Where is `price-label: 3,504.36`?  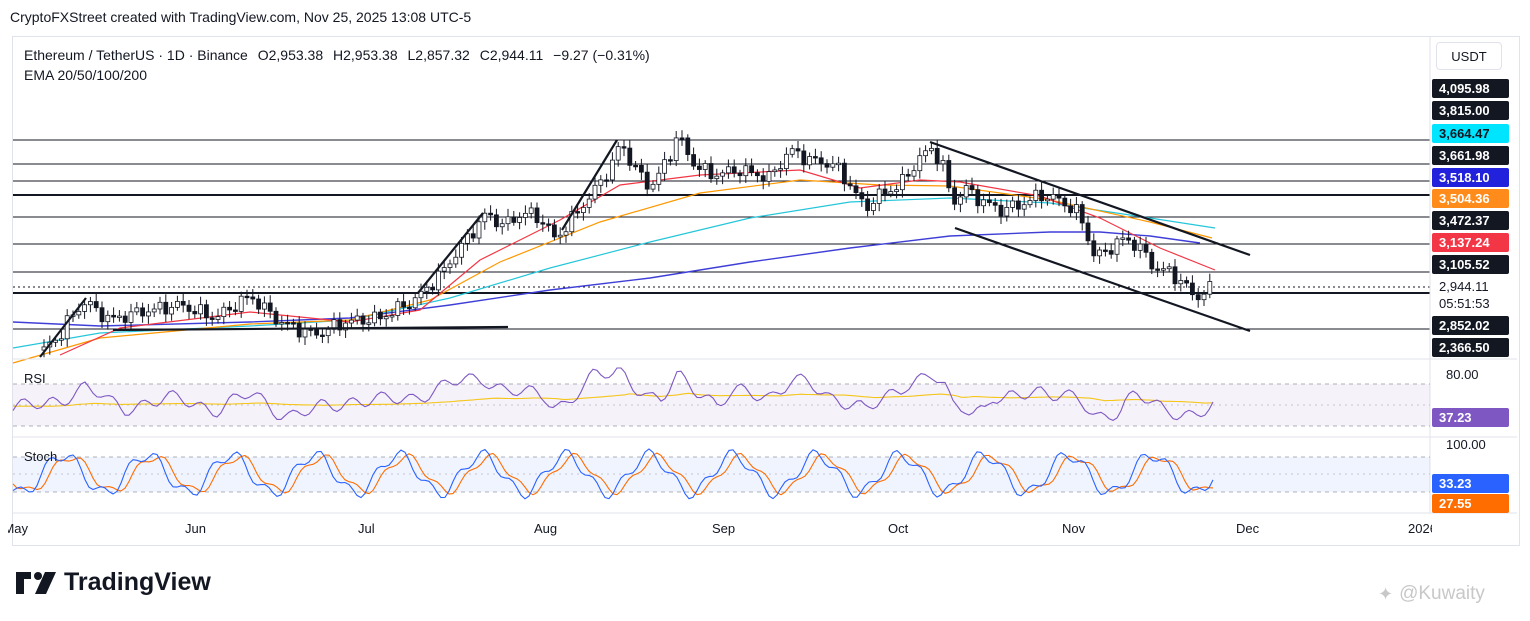
price-label: 3,504.36 is located at coordinates (1470, 198).